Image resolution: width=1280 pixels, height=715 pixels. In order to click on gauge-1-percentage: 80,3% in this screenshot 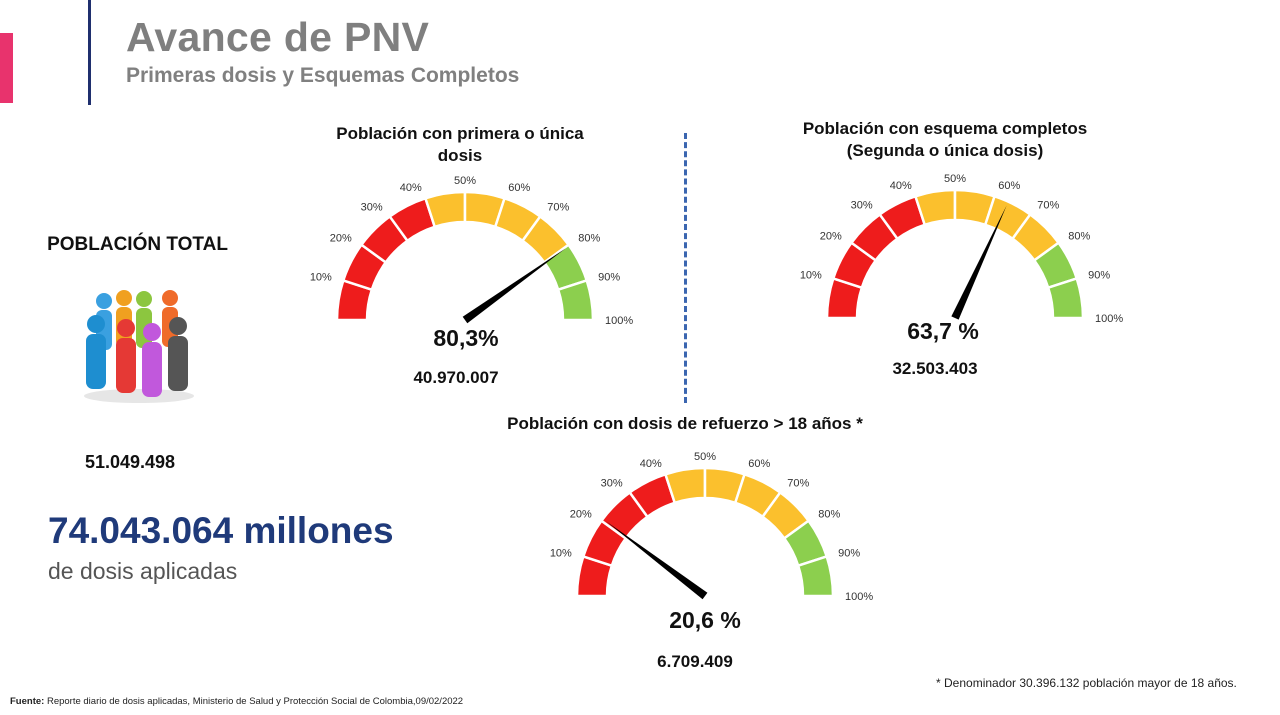, I will do `click(466, 338)`.